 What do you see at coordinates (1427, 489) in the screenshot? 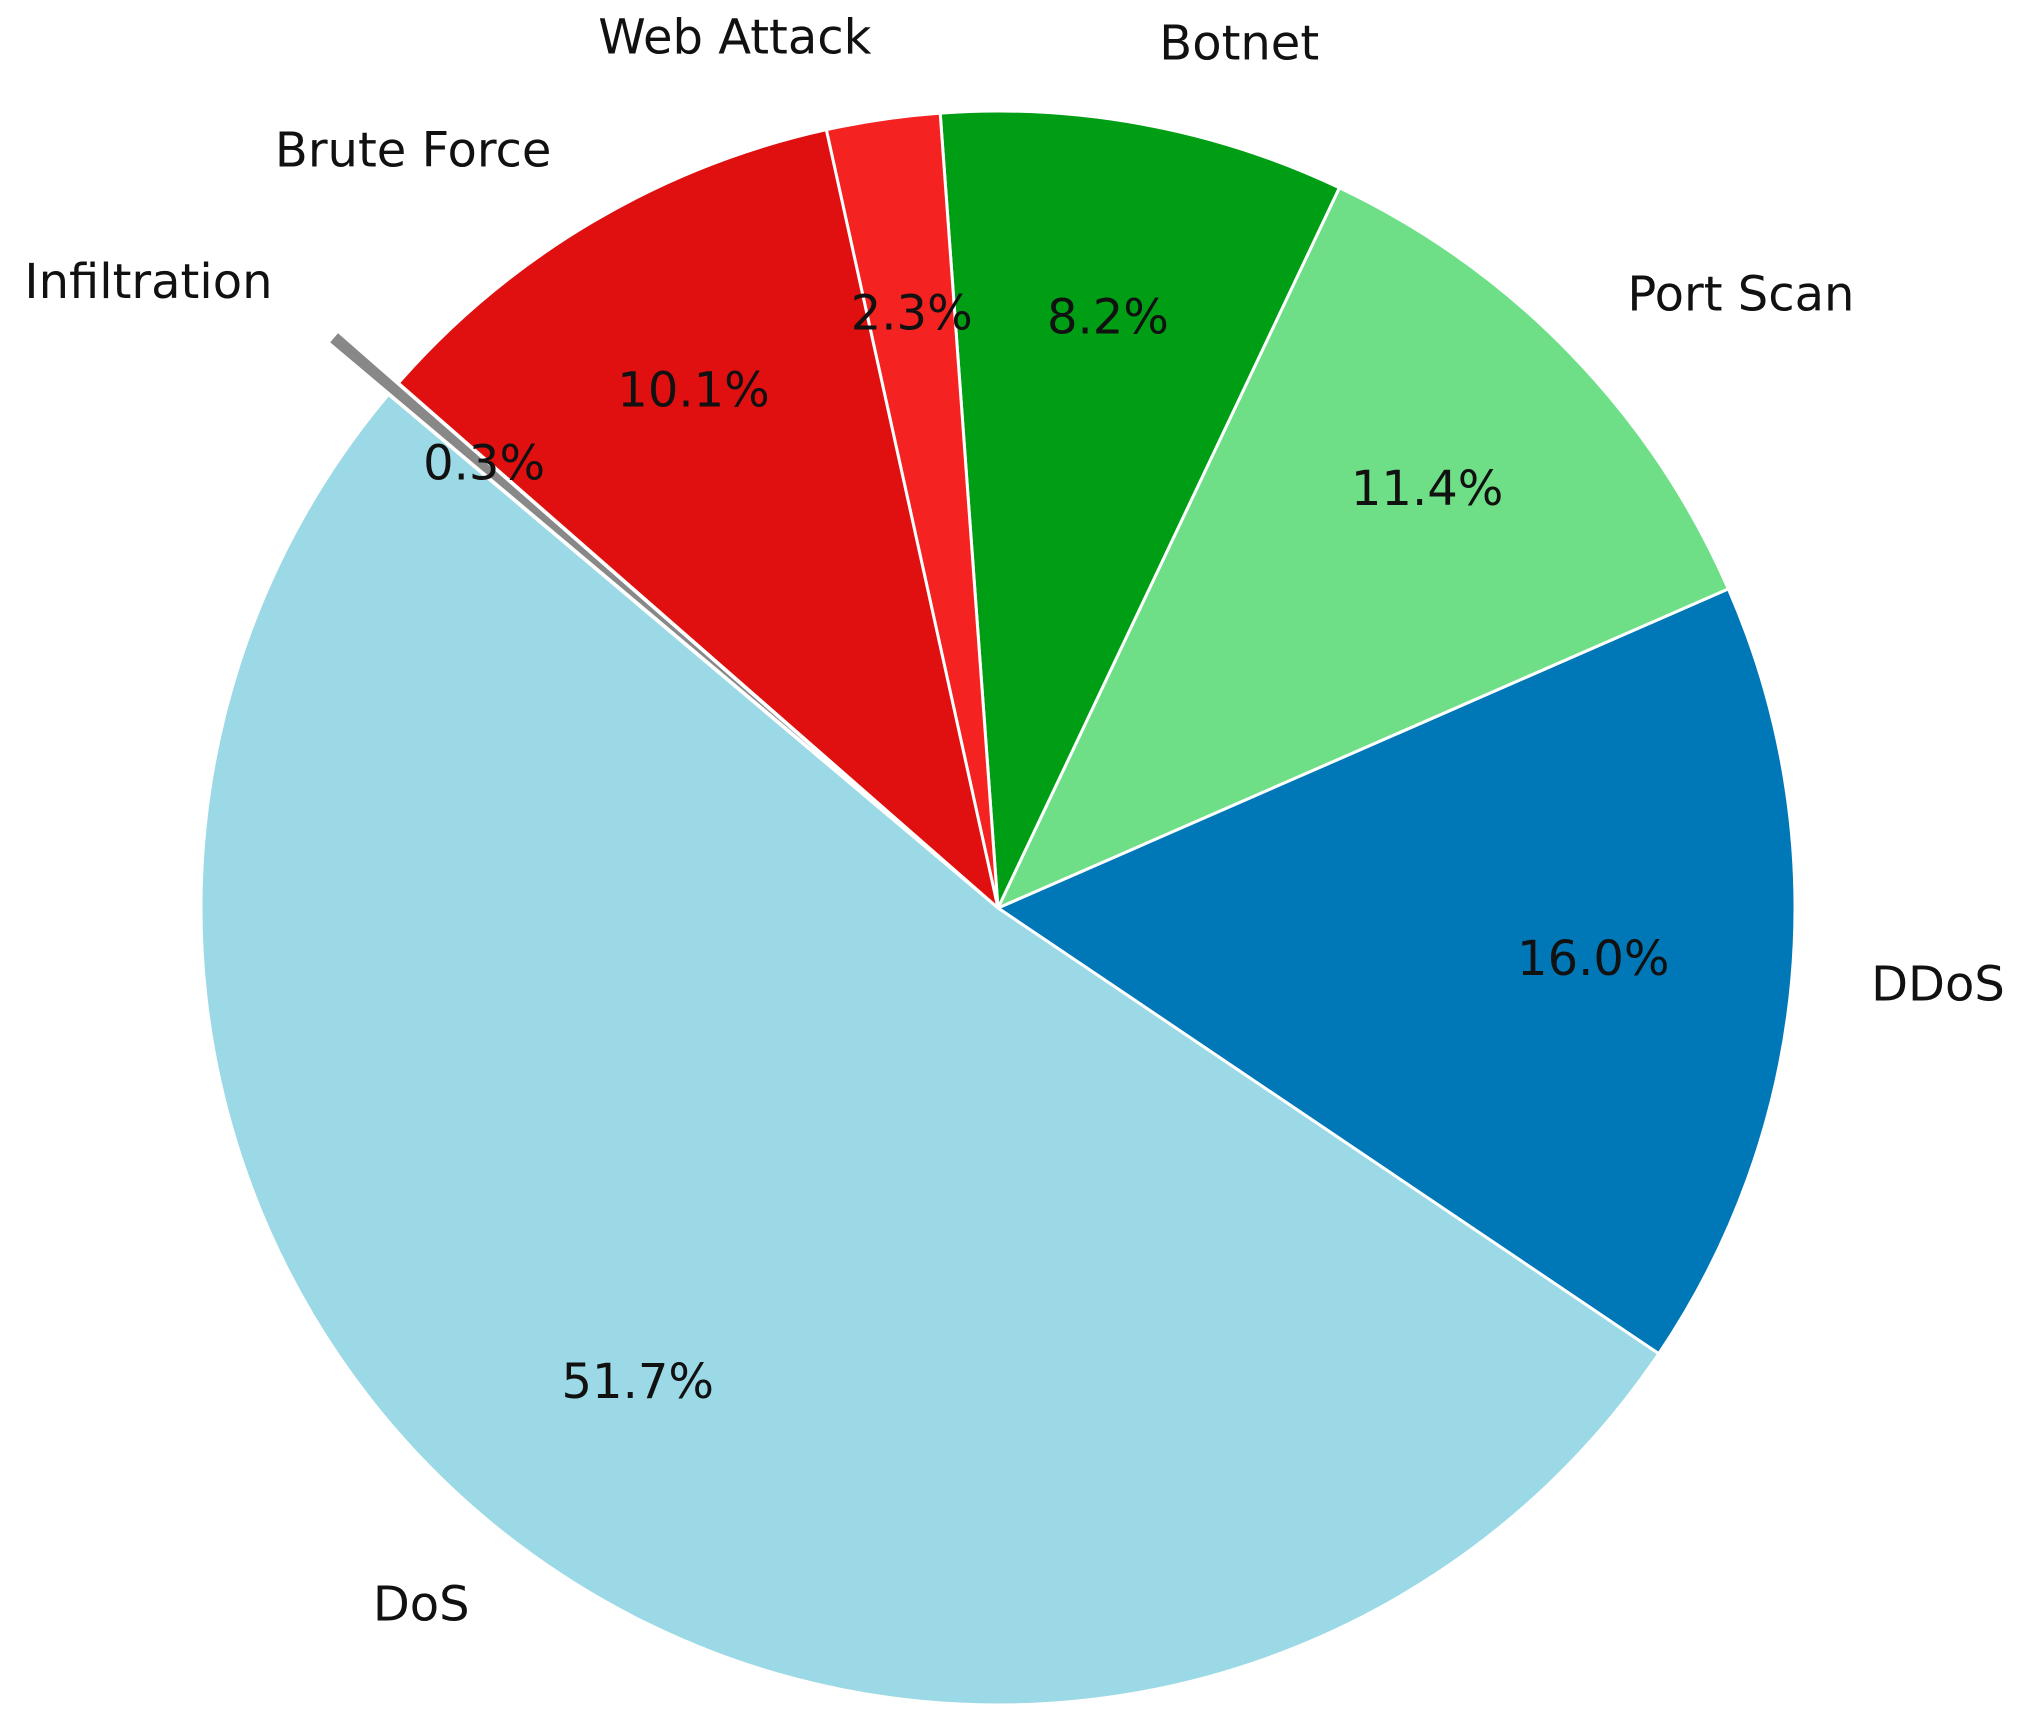
I see `slice-value-label: 11.4%` at bounding box center [1427, 489].